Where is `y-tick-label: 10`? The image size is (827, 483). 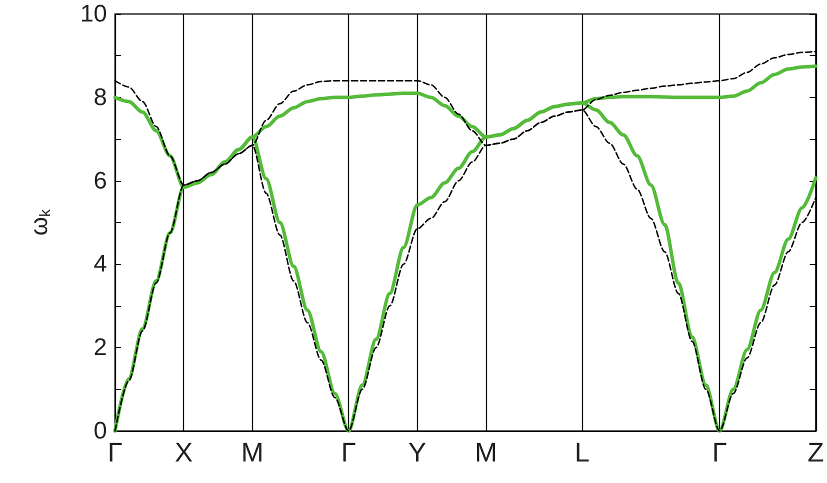
y-tick-label: 10 is located at coordinates (93, 14).